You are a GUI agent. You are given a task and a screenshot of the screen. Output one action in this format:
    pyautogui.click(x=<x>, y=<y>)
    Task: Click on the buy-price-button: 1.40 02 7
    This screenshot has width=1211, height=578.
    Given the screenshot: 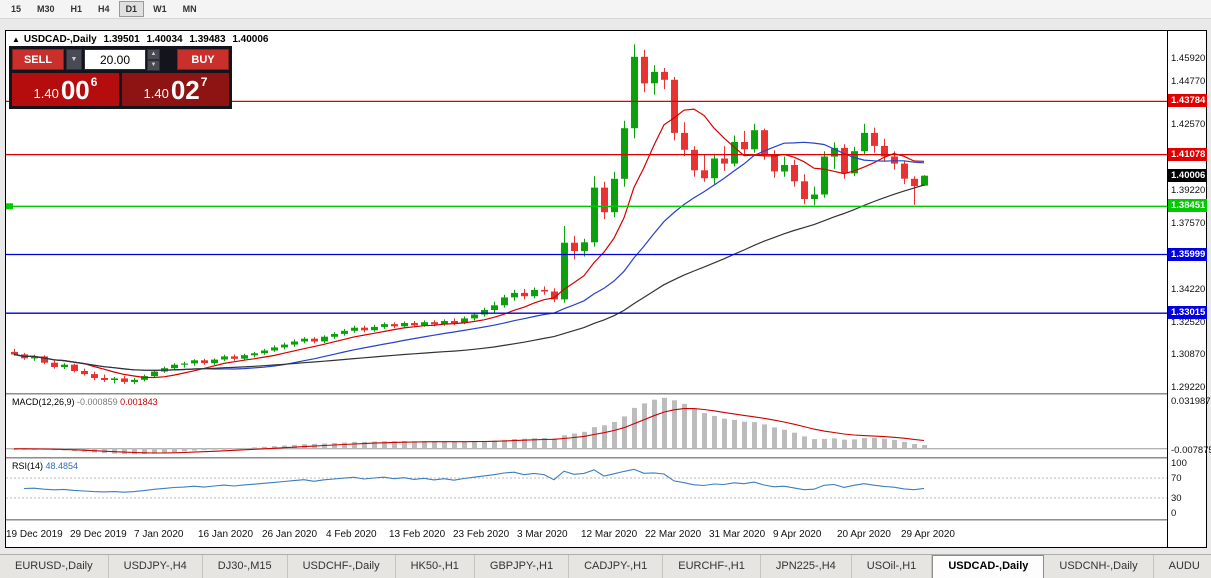 What is the action you would take?
    pyautogui.click(x=175, y=89)
    